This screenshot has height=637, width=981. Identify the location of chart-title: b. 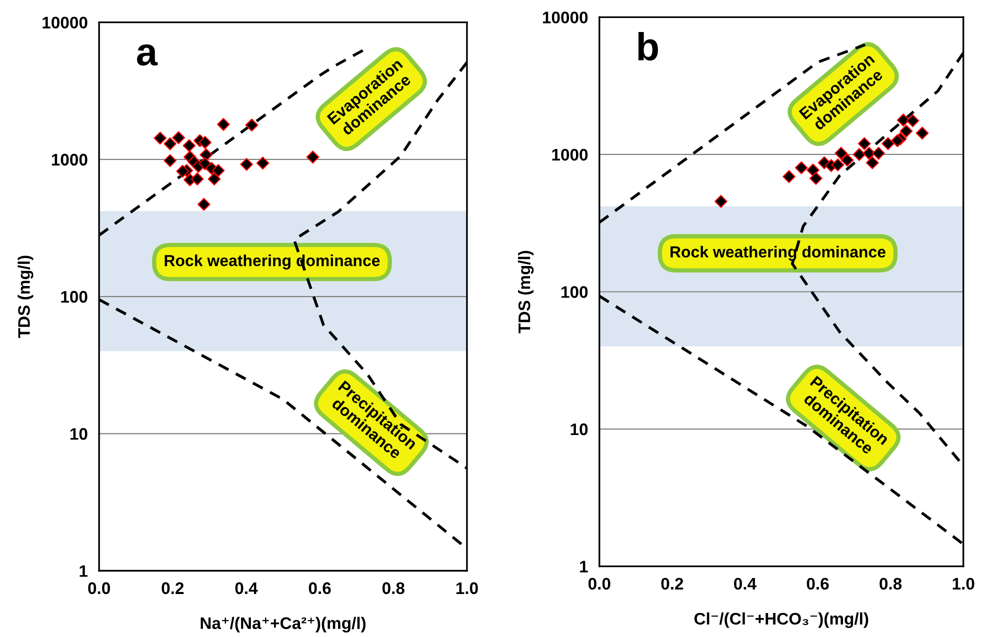
(648, 46).